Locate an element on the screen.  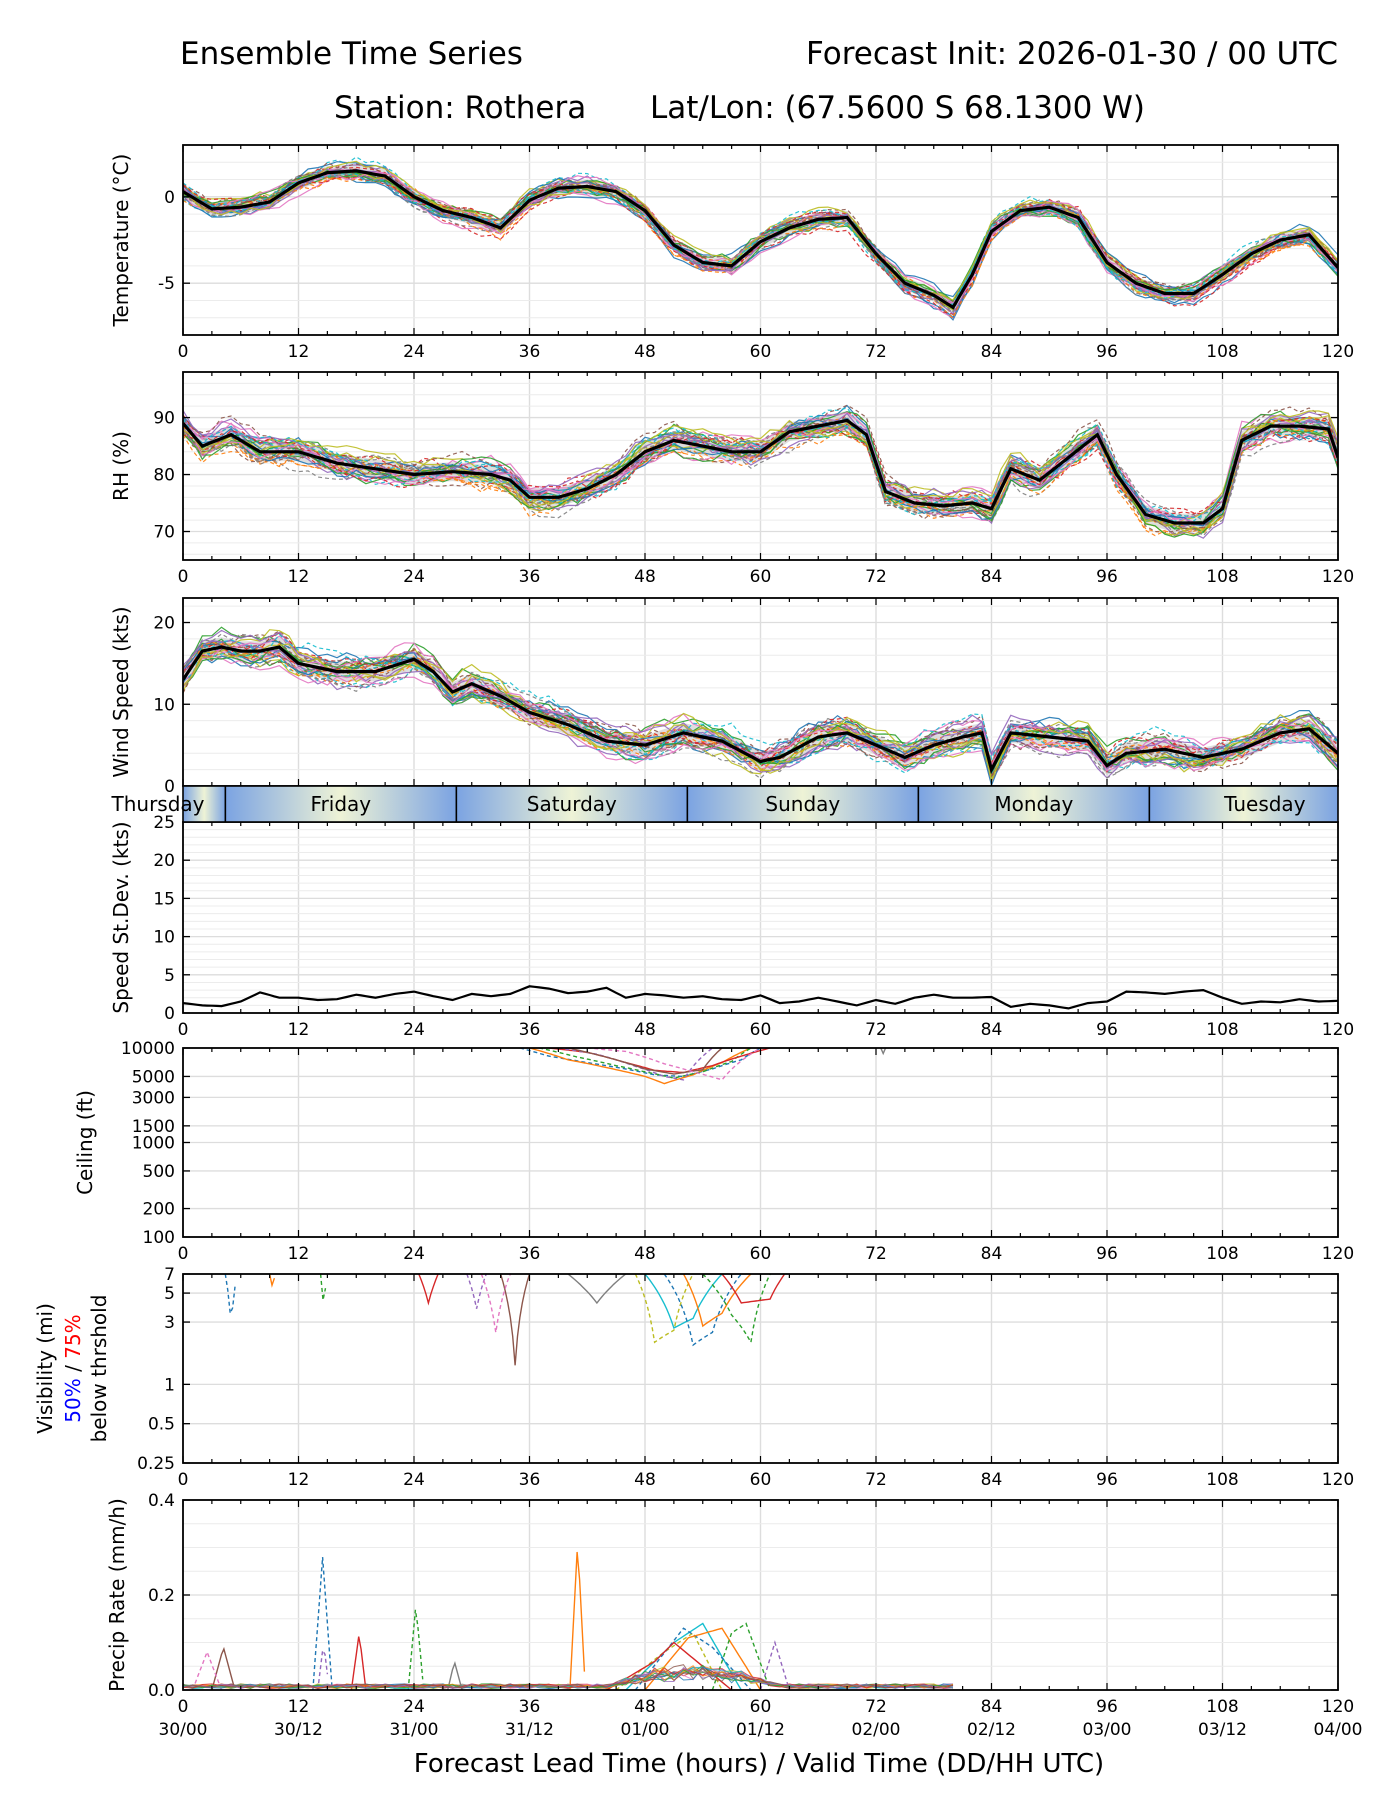
ceiling-y-tick-label: 1500 is located at coordinates (153, 1127).